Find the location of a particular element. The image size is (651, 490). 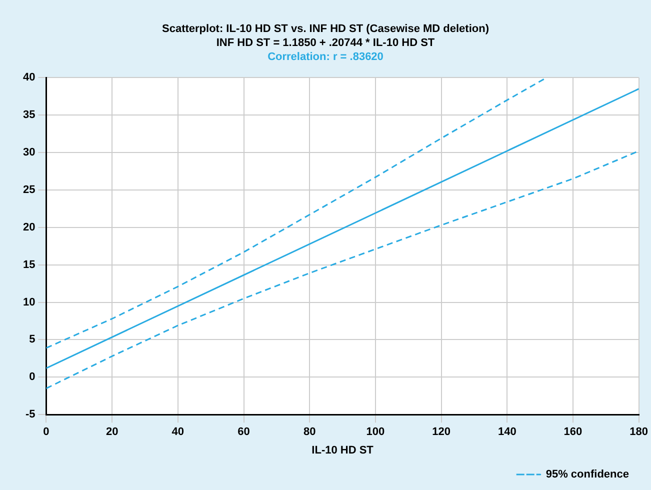

y-tick-label: 30 is located at coordinates (29, 152).